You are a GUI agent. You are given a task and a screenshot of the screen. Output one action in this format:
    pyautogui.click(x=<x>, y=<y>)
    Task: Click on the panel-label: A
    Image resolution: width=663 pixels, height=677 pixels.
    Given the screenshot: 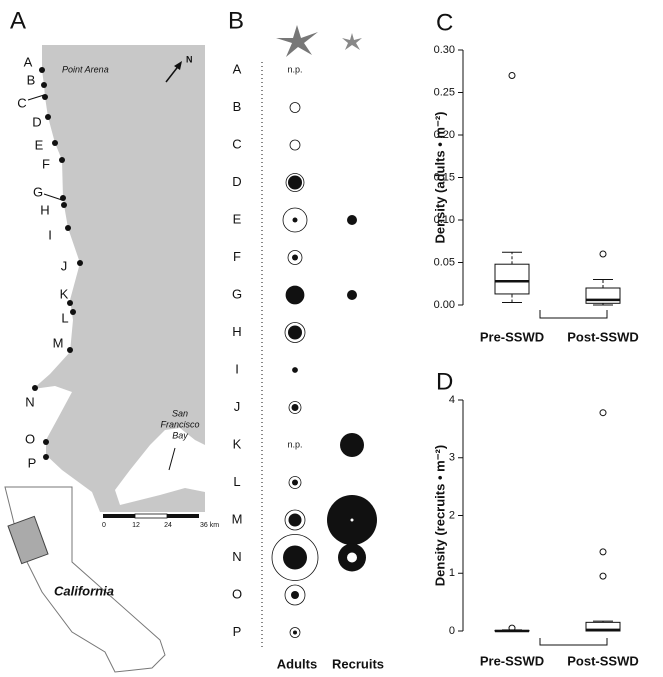 What is the action you would take?
    pyautogui.click(x=18, y=20)
    